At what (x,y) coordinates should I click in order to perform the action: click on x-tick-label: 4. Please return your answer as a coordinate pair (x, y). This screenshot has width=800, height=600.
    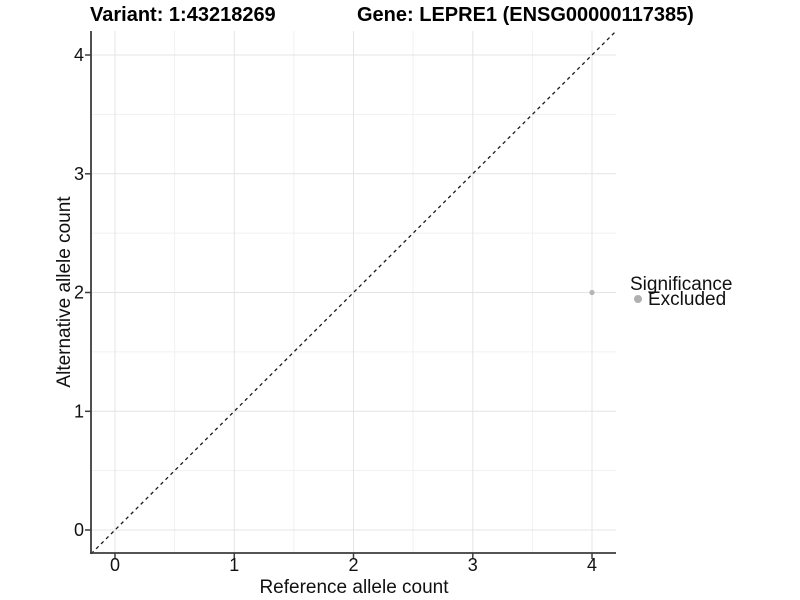
    Looking at the image, I should click on (592, 565).